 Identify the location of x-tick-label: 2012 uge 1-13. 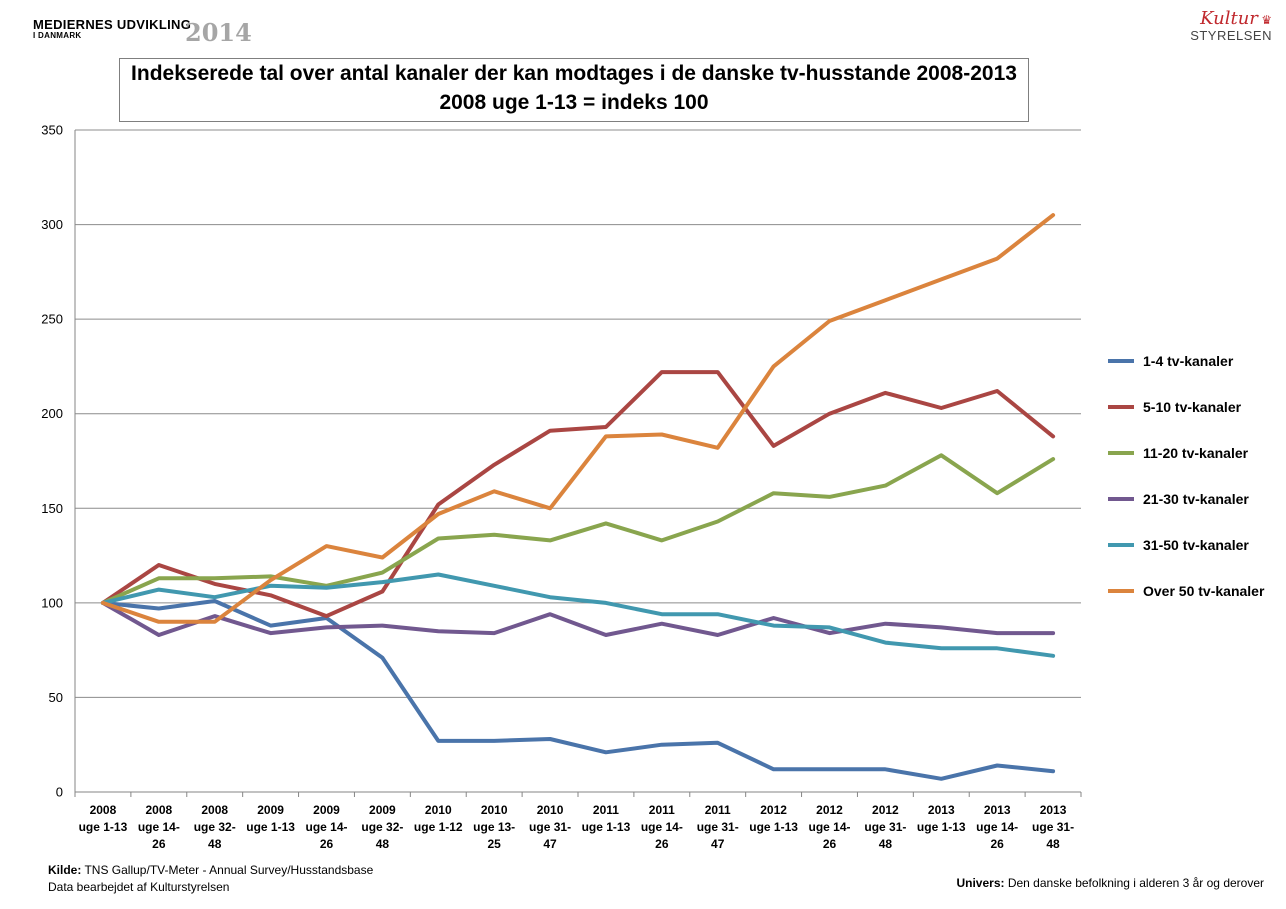
(773, 818).